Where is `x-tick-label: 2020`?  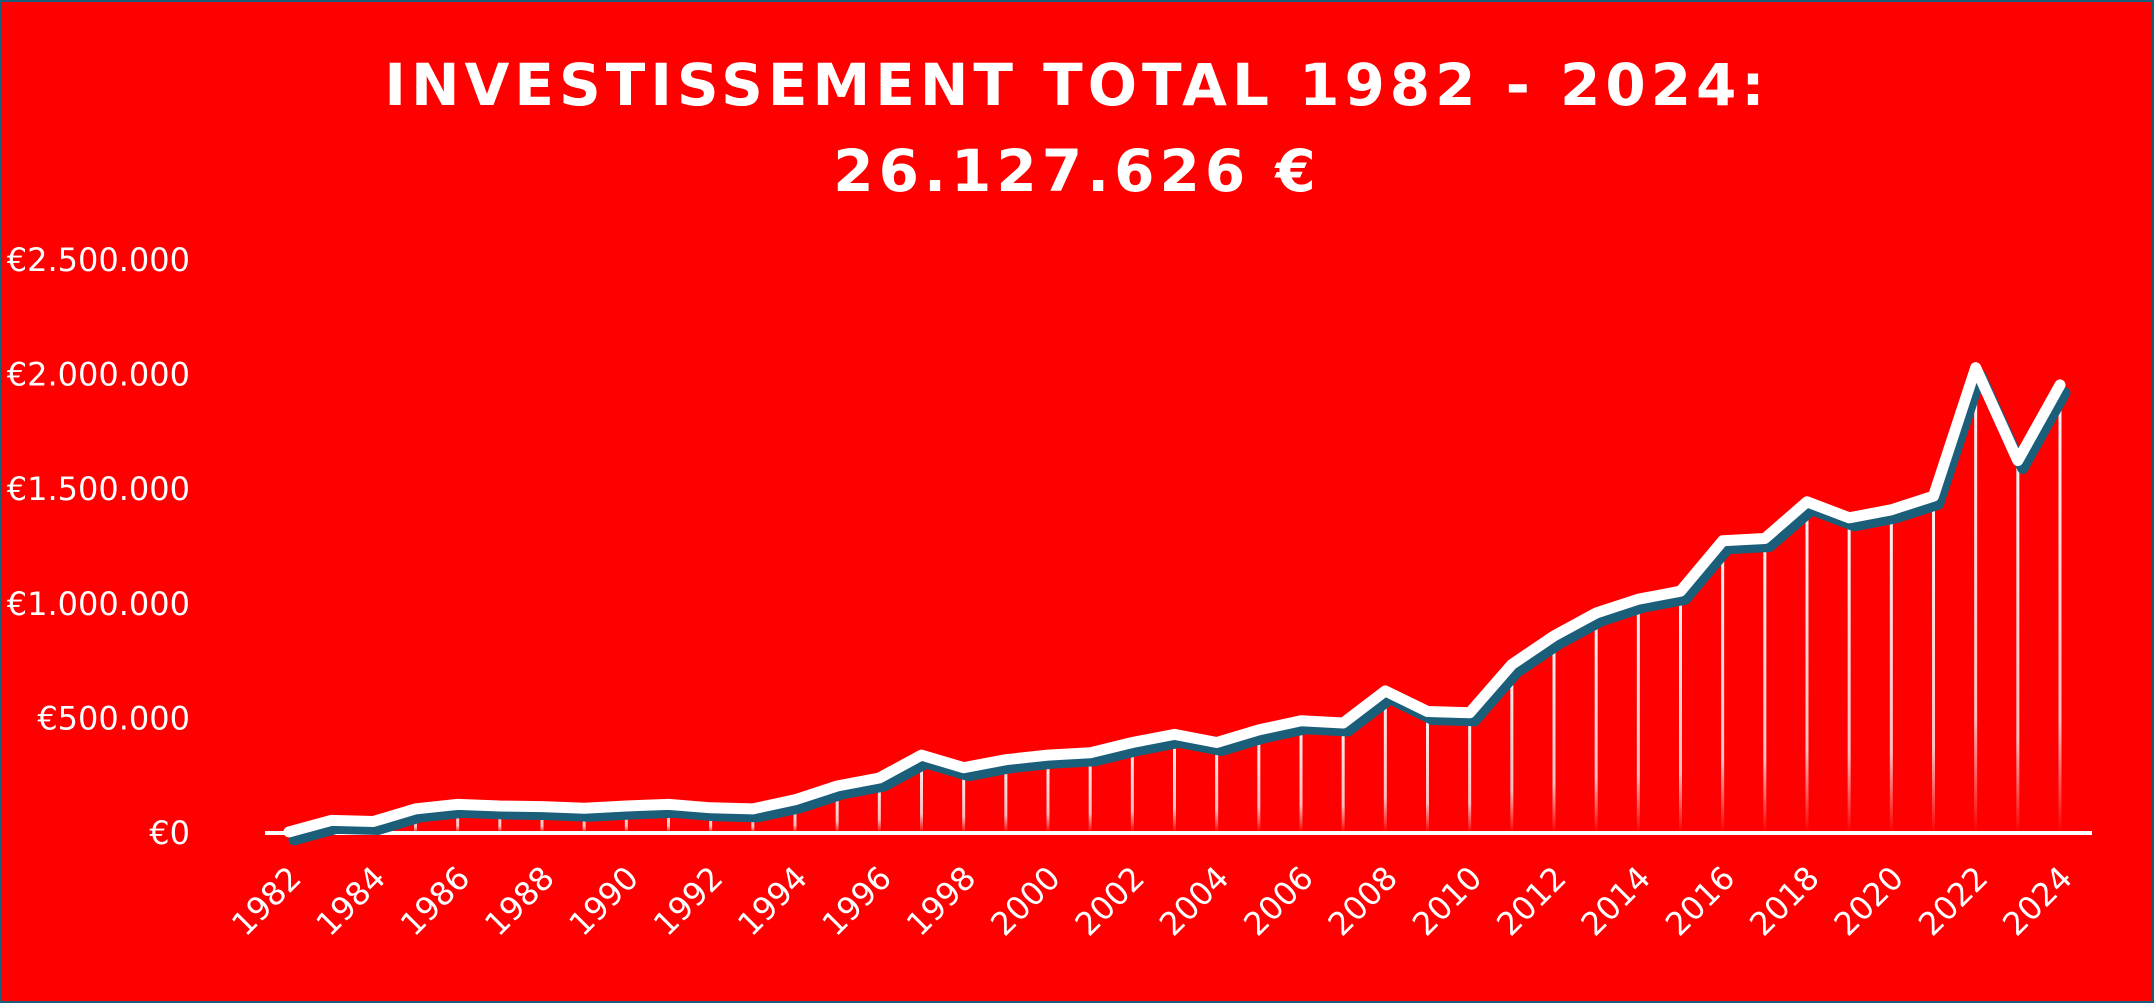 x-tick-label: 2020 is located at coordinates (1869, 901).